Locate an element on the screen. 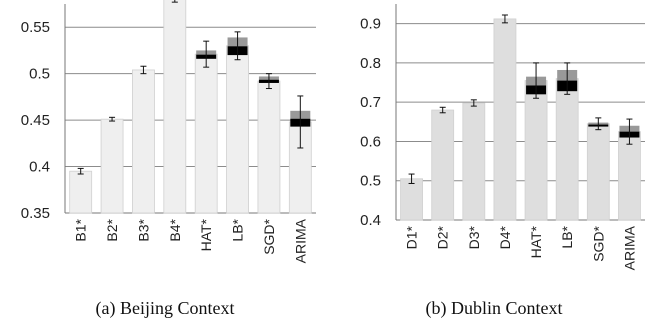 The width and height of the screenshot is (654, 325). y-tick-label: 0.55 is located at coordinates (35, 27).